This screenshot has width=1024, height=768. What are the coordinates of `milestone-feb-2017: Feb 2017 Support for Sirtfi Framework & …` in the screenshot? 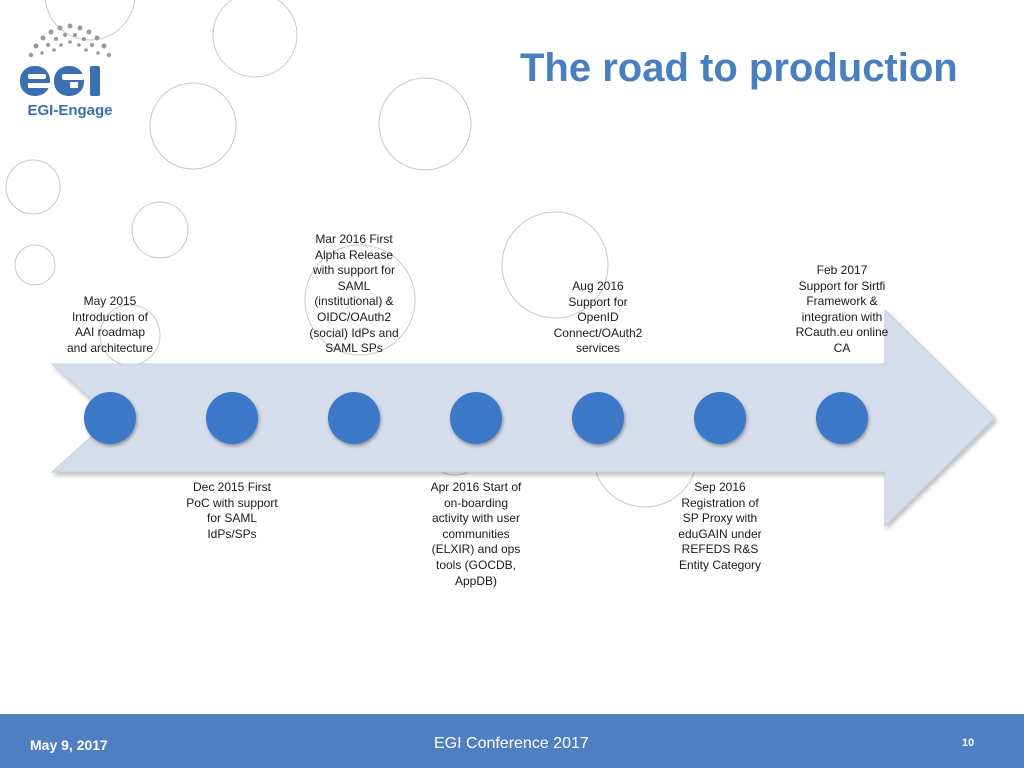 It's located at (842, 309).